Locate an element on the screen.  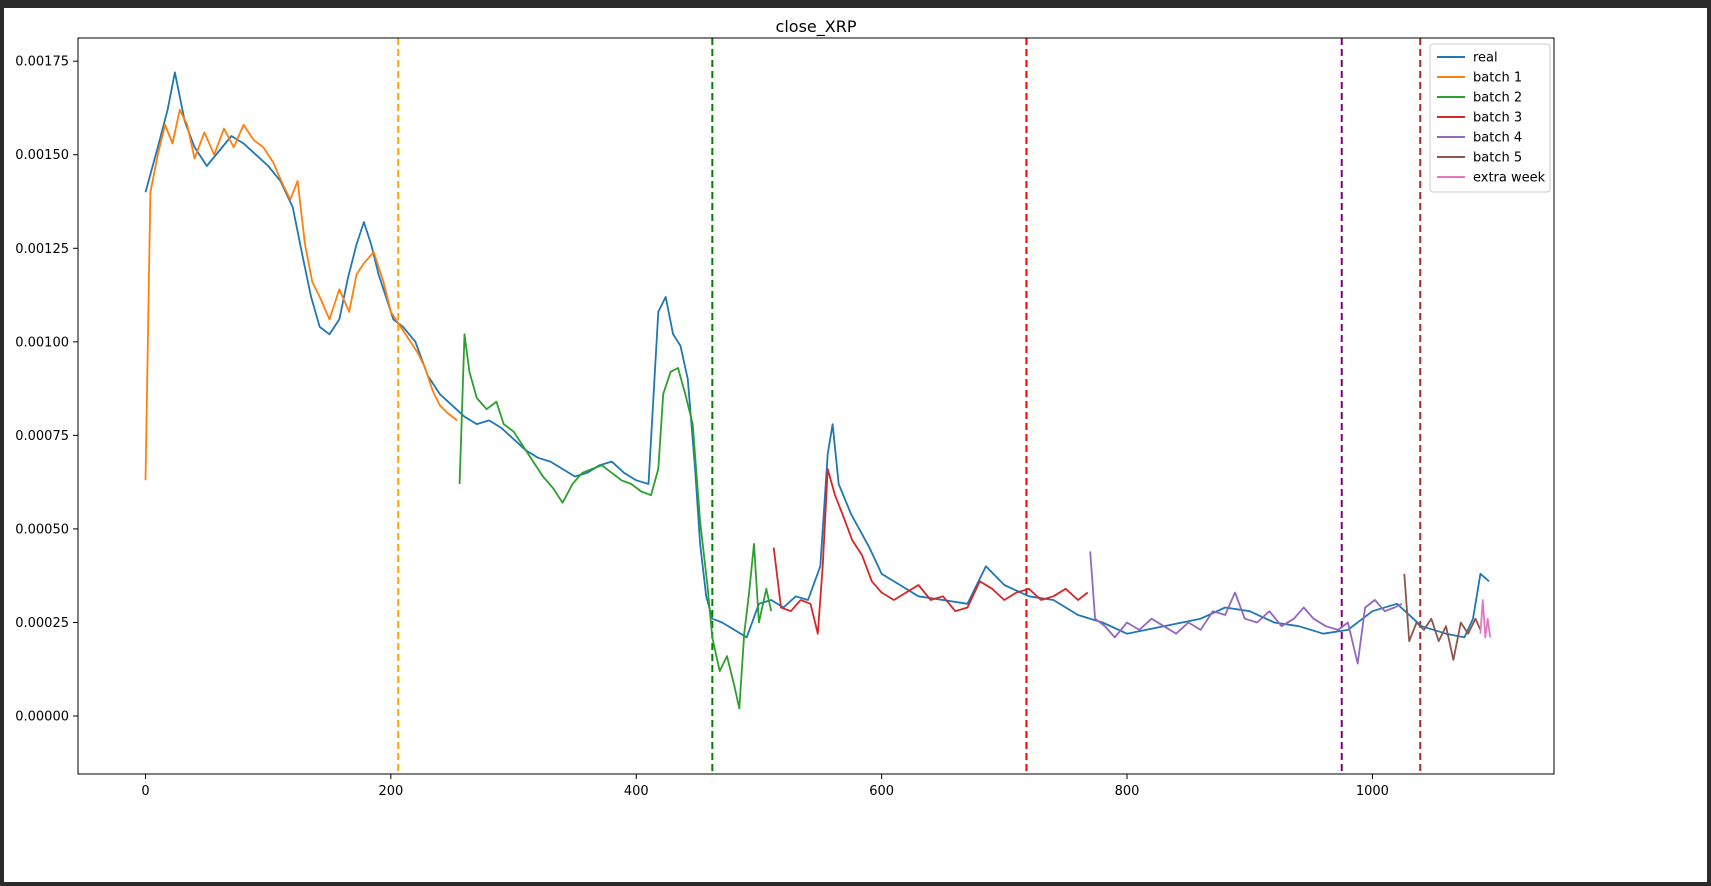
legend-label: real is located at coordinates (1485, 58).